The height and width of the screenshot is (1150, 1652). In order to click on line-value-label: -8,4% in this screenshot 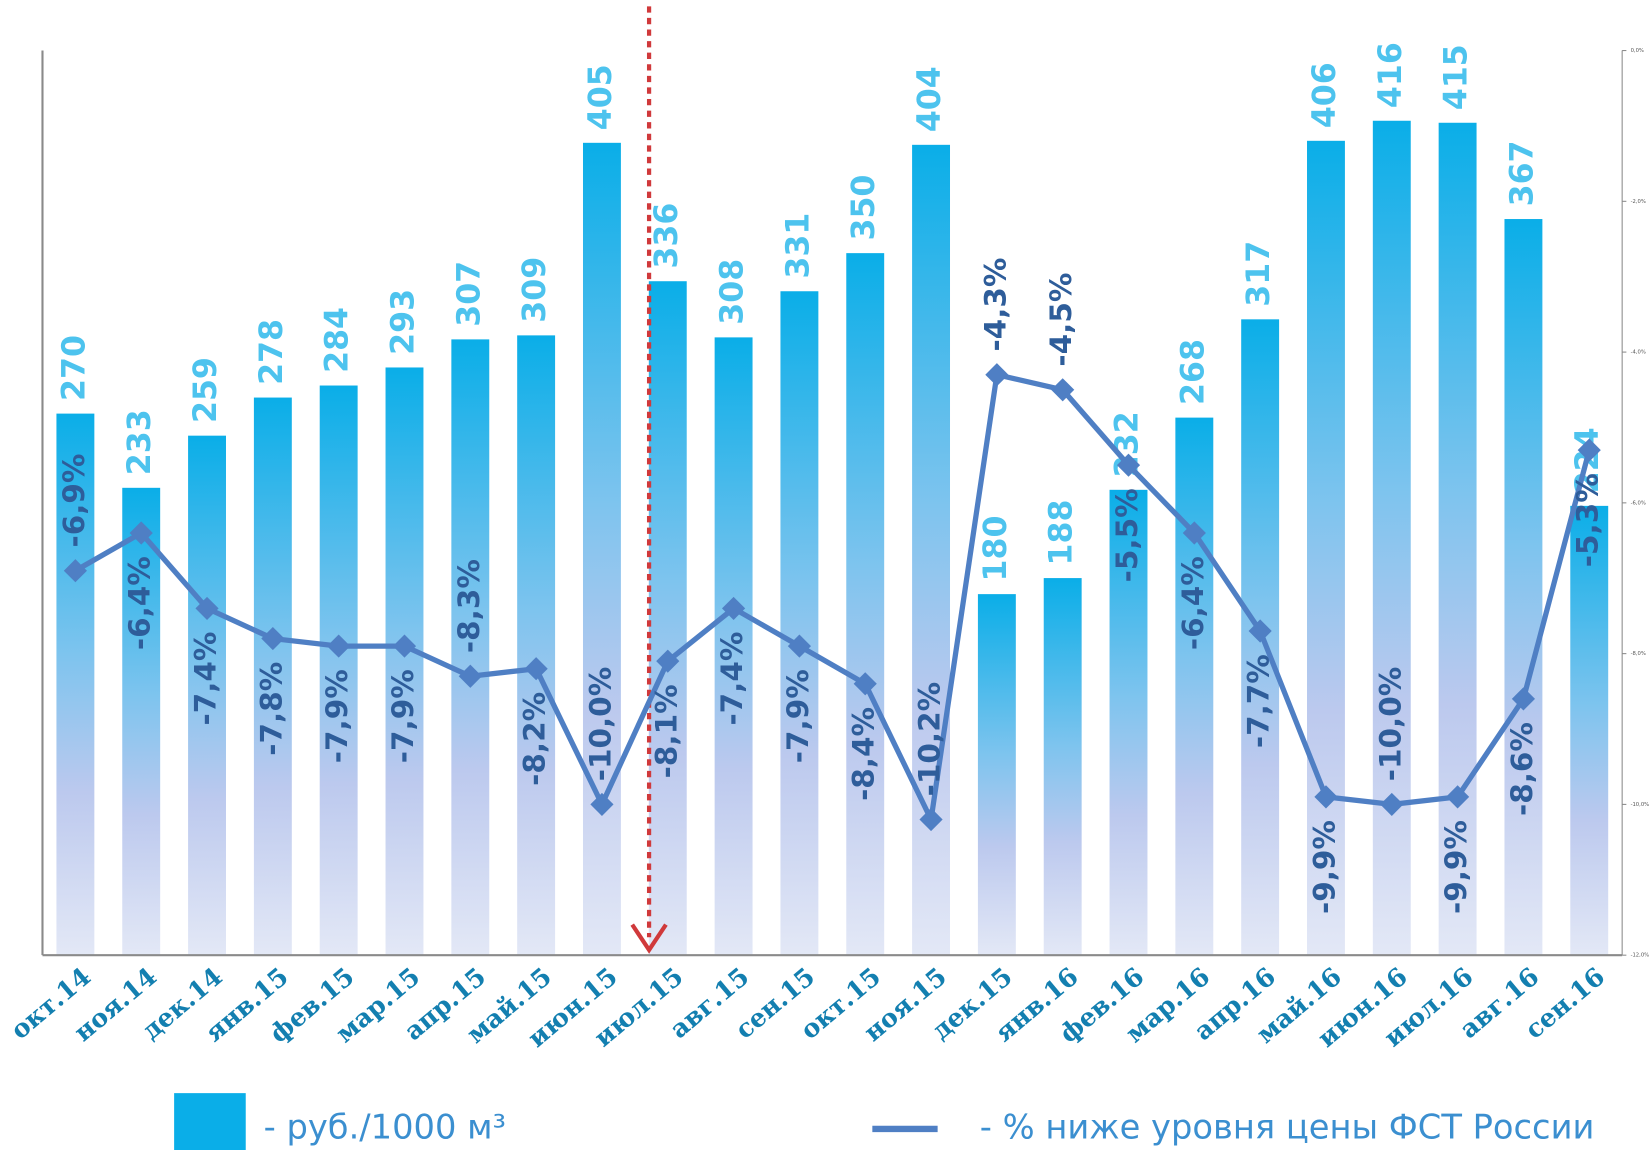, I will do `click(864, 754)`.